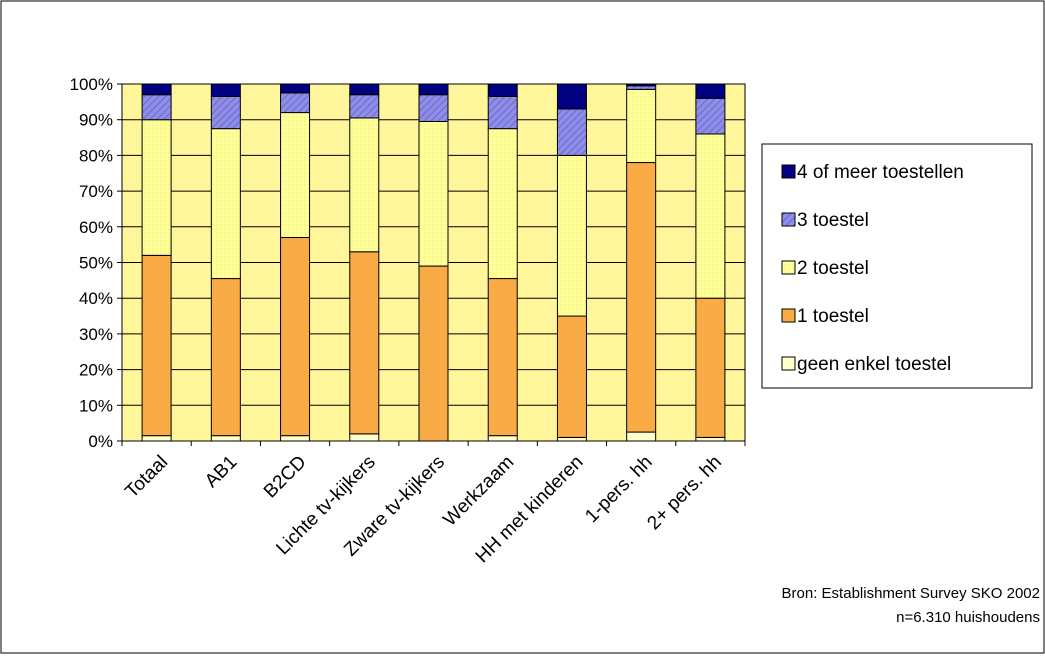 The image size is (1045, 659). Describe the element at coordinates (968, 617) in the screenshot. I see `source-note-line2: n=6.310 huishoudens` at that location.